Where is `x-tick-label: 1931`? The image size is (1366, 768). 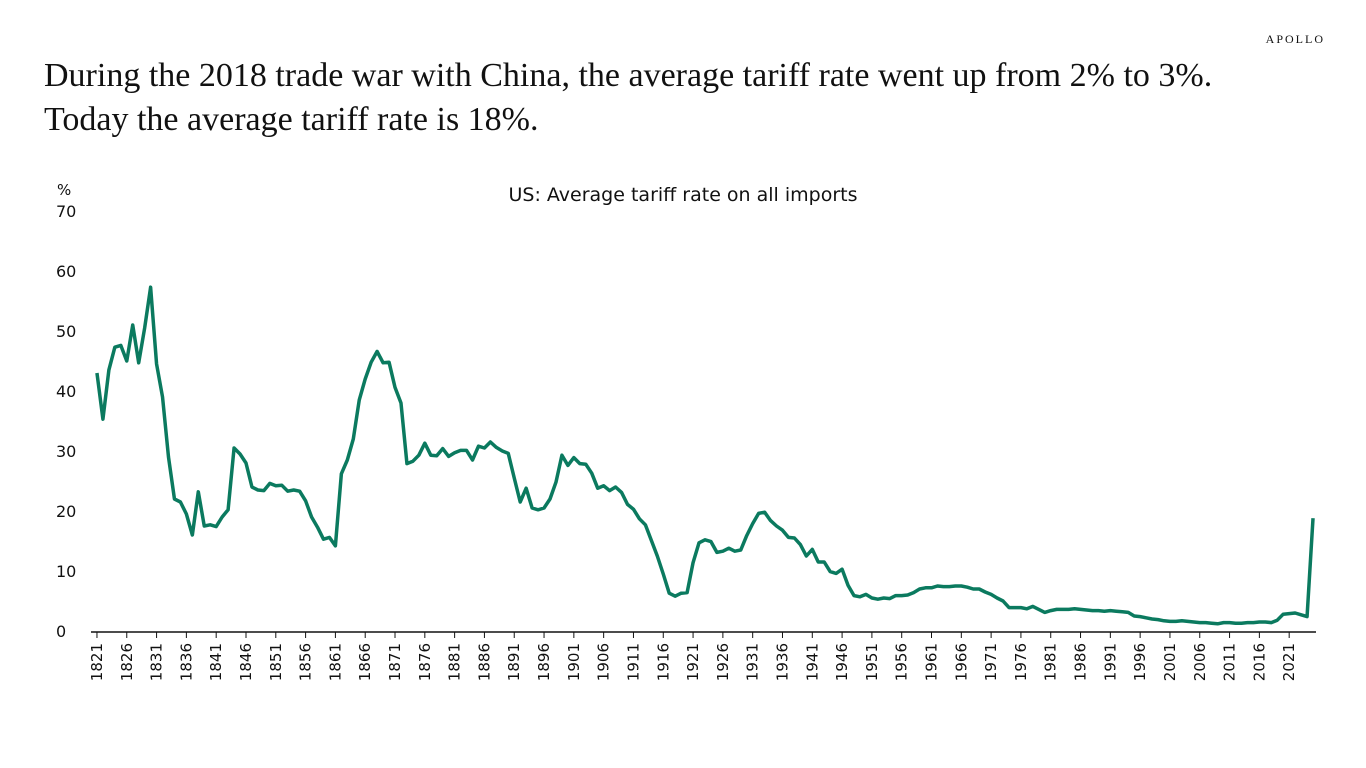 x-tick-label: 1931 is located at coordinates (753, 662).